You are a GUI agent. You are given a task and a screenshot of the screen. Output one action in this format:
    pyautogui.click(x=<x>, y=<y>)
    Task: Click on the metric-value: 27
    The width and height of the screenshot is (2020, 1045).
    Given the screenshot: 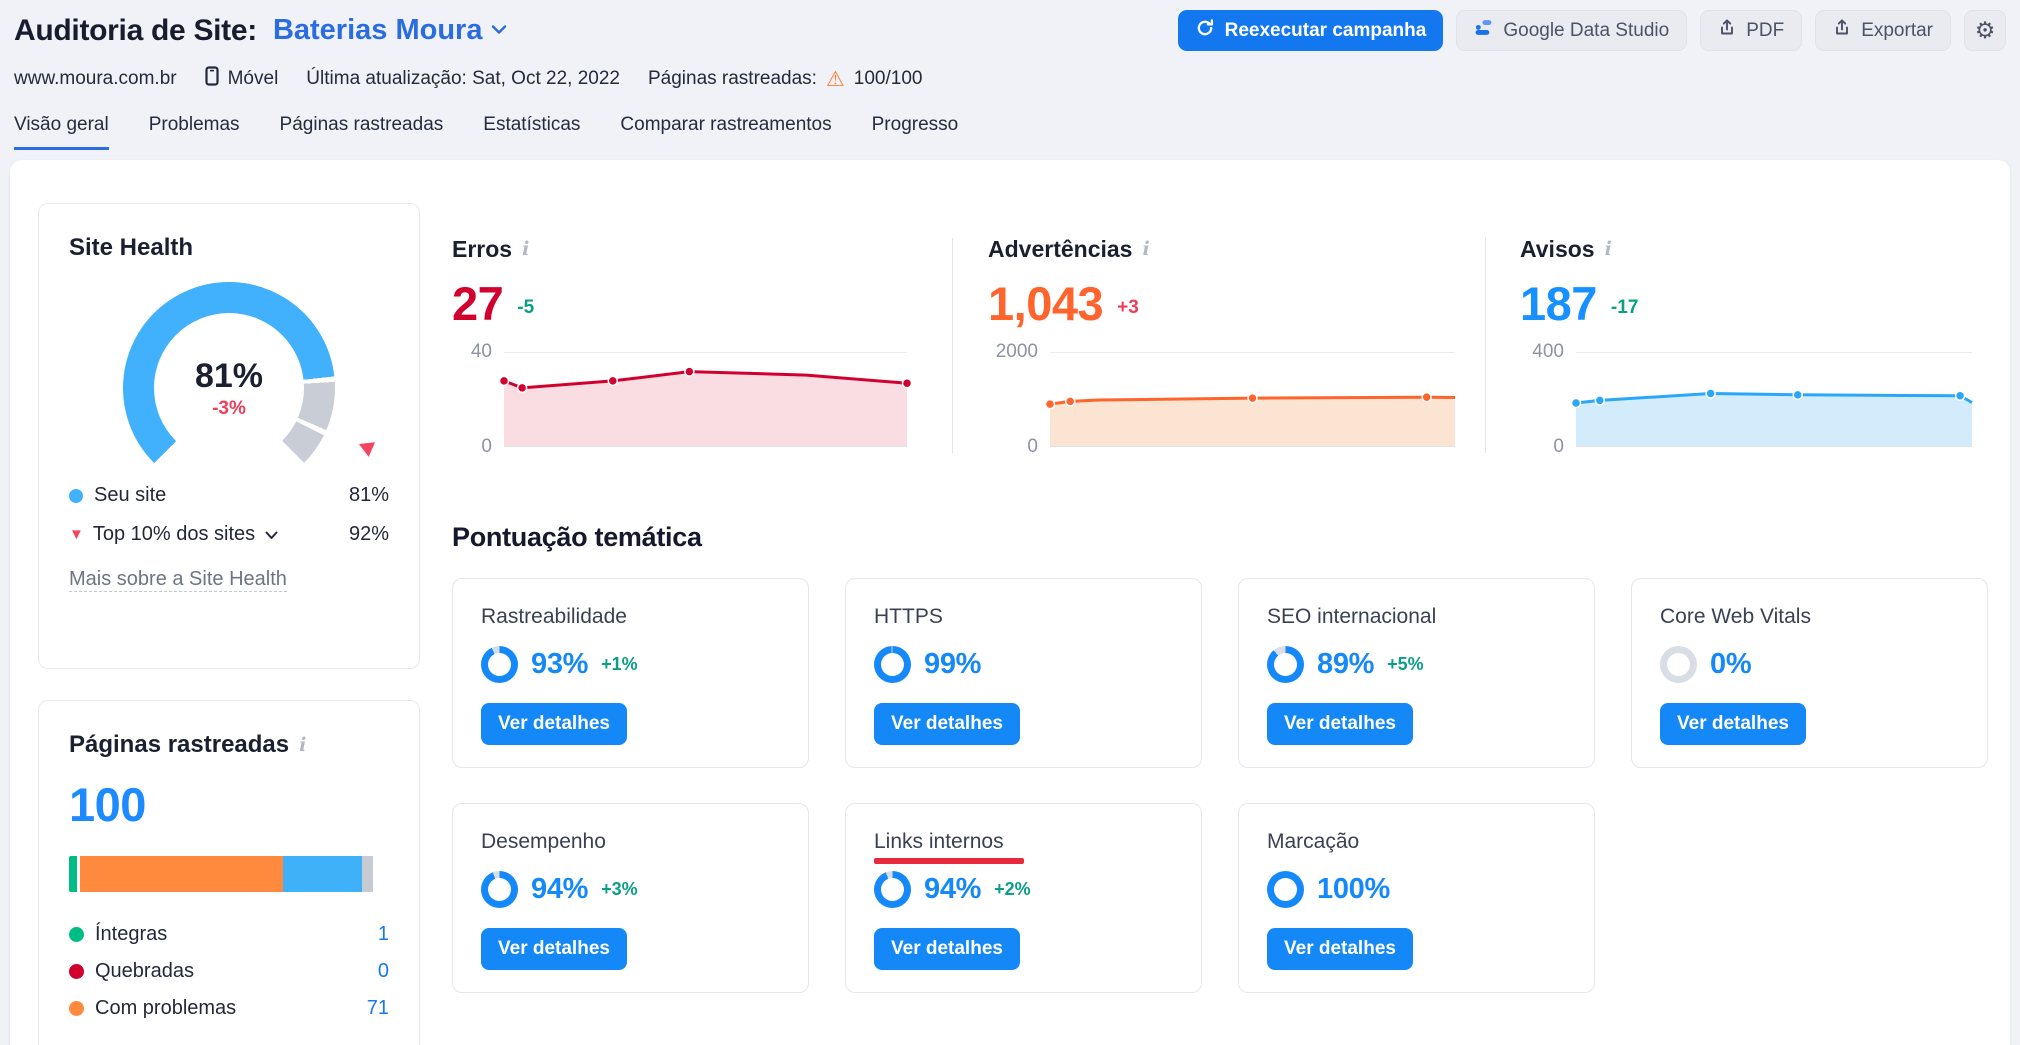 What is the action you would take?
    pyautogui.click(x=478, y=304)
    